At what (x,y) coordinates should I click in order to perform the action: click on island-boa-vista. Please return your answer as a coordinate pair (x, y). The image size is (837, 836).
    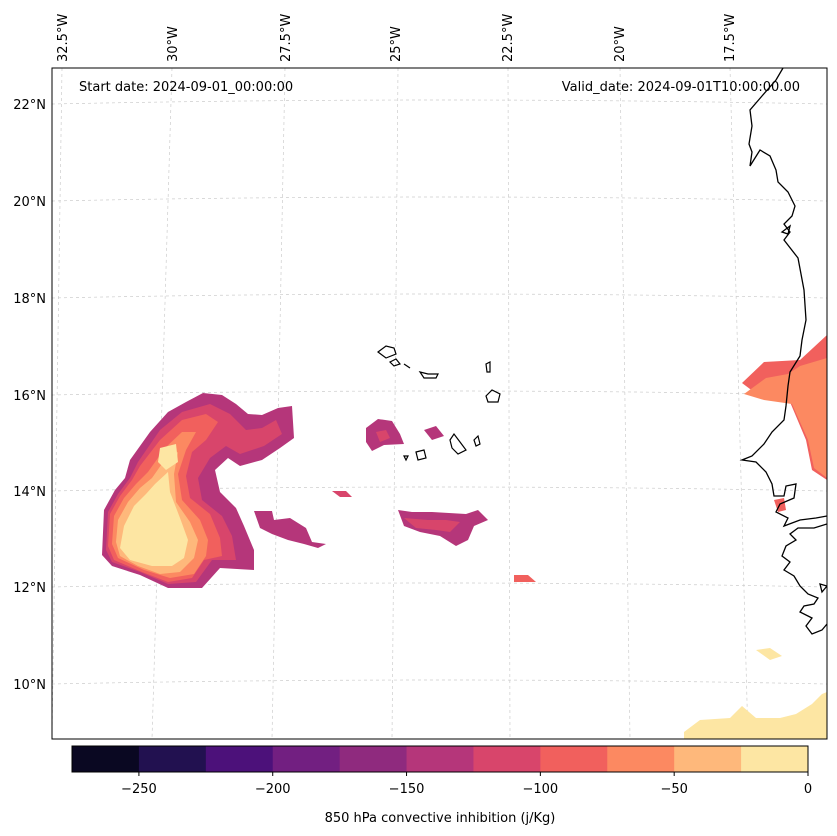
    Looking at the image, I should click on (493, 396).